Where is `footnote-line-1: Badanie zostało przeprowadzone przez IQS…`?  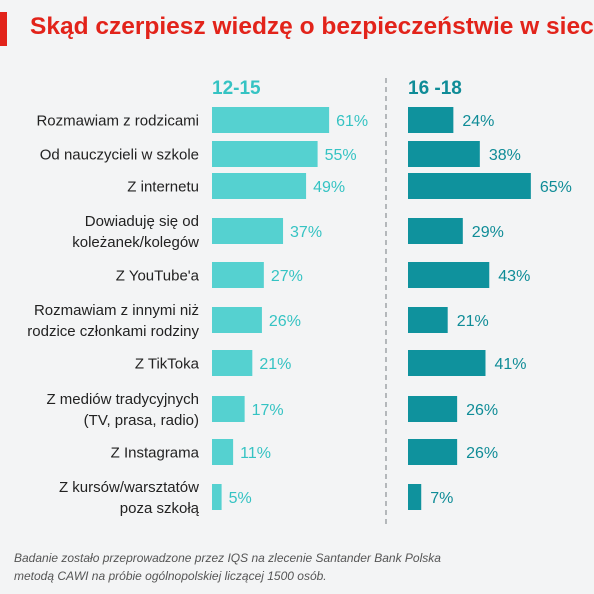
footnote-line-1: Badanie zostało przeprowadzone przez IQS… is located at coordinates (227, 558).